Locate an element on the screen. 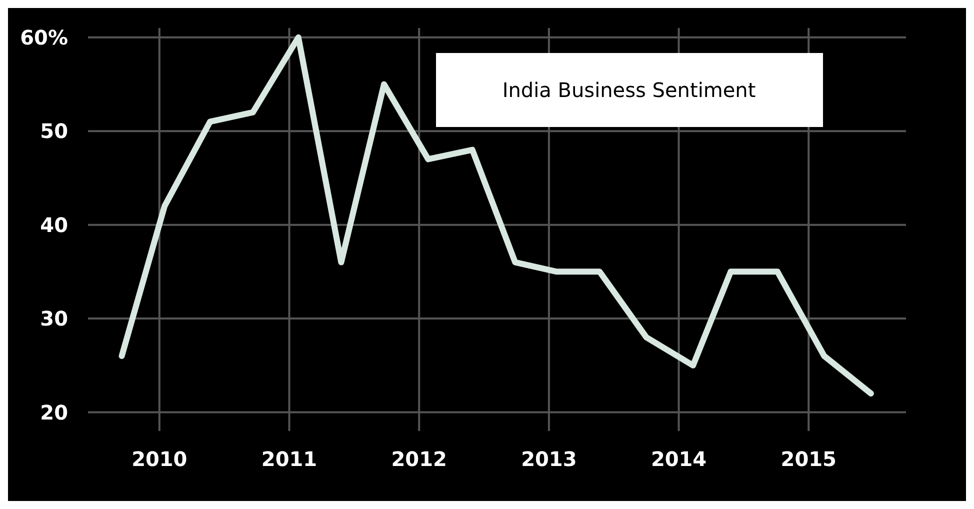  y-tick-label: 40 is located at coordinates (54, 224).